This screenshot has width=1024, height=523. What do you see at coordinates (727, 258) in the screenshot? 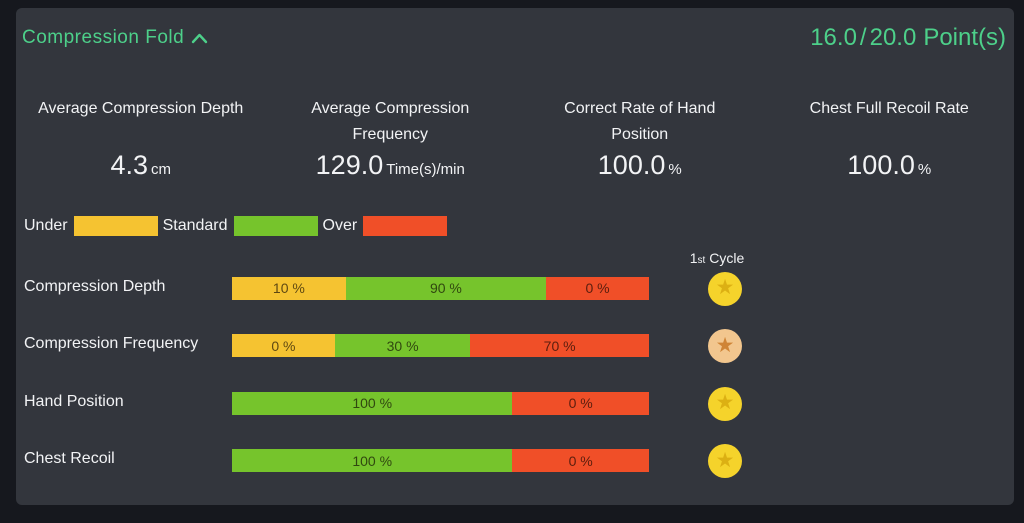
I see `cycle-word: Cycle` at bounding box center [727, 258].